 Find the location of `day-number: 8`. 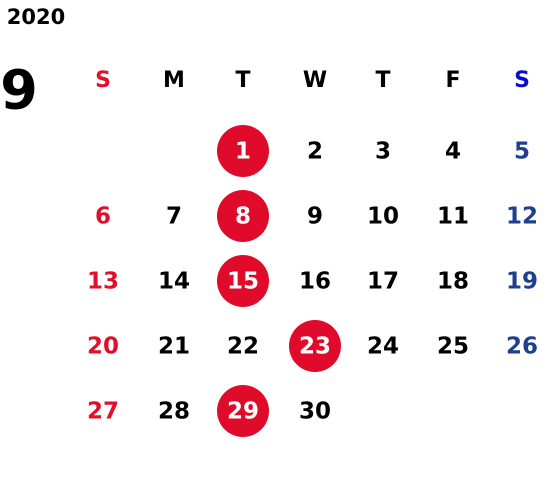

day-number: 8 is located at coordinates (243, 217).